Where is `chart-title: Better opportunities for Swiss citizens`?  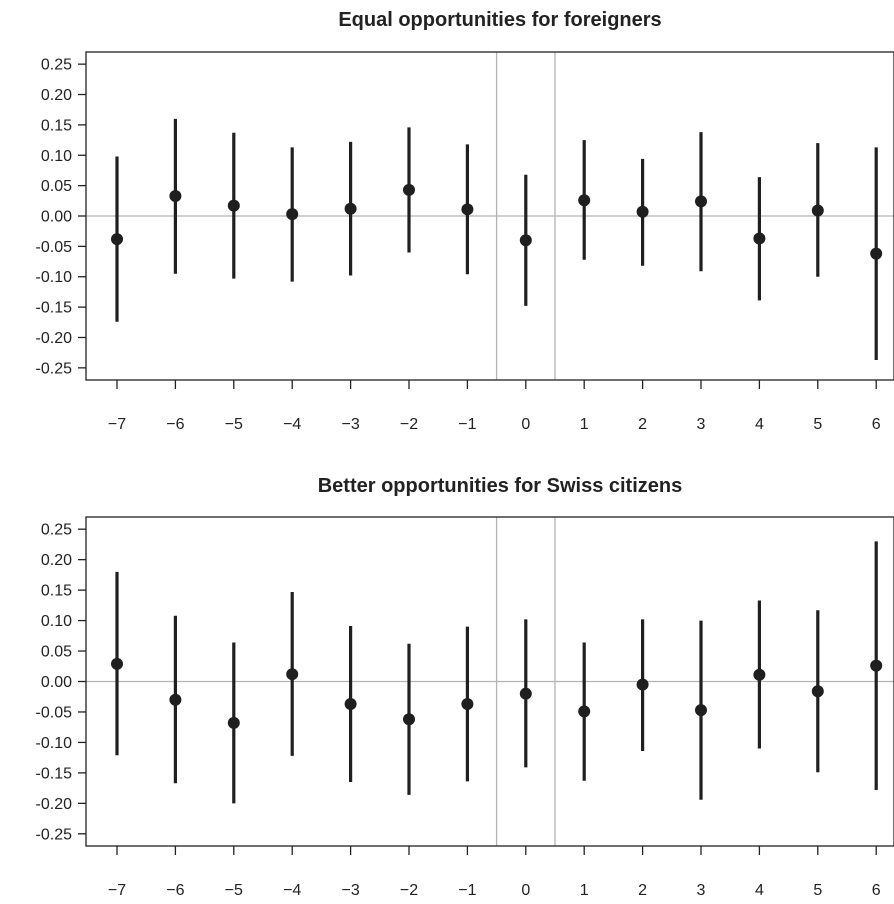 chart-title: Better opportunities for Swiss citizens is located at coordinates (500, 486).